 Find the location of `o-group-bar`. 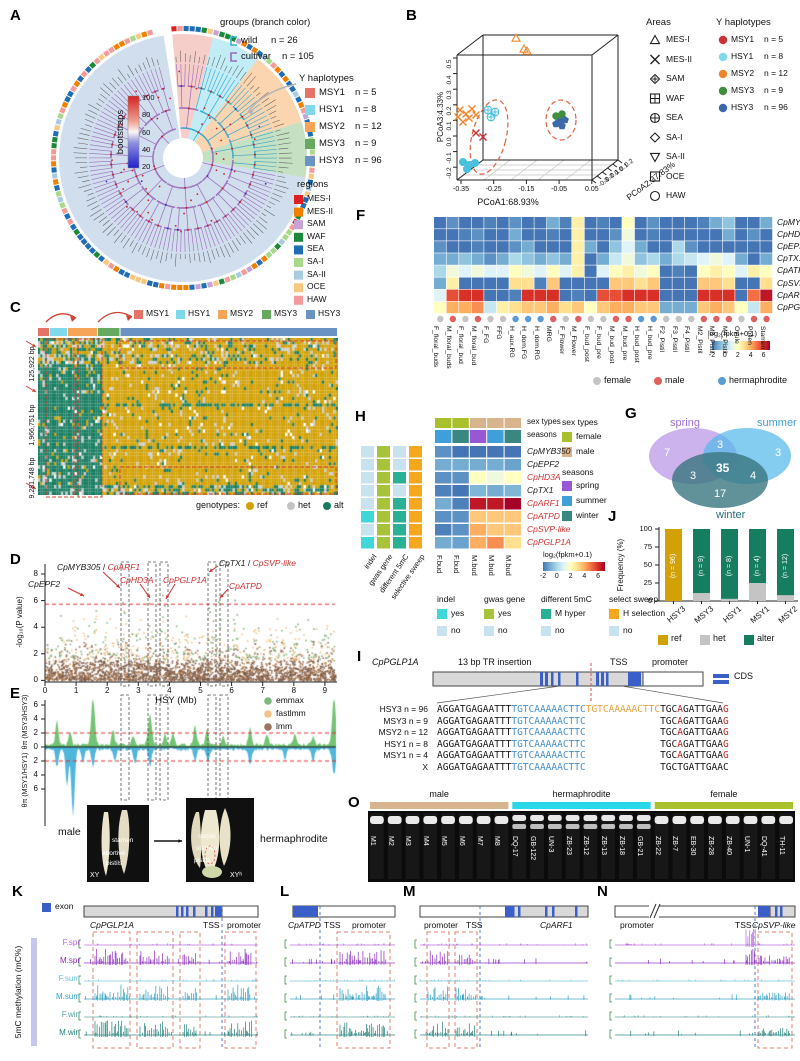

o-group-bar is located at coordinates (581, 805).